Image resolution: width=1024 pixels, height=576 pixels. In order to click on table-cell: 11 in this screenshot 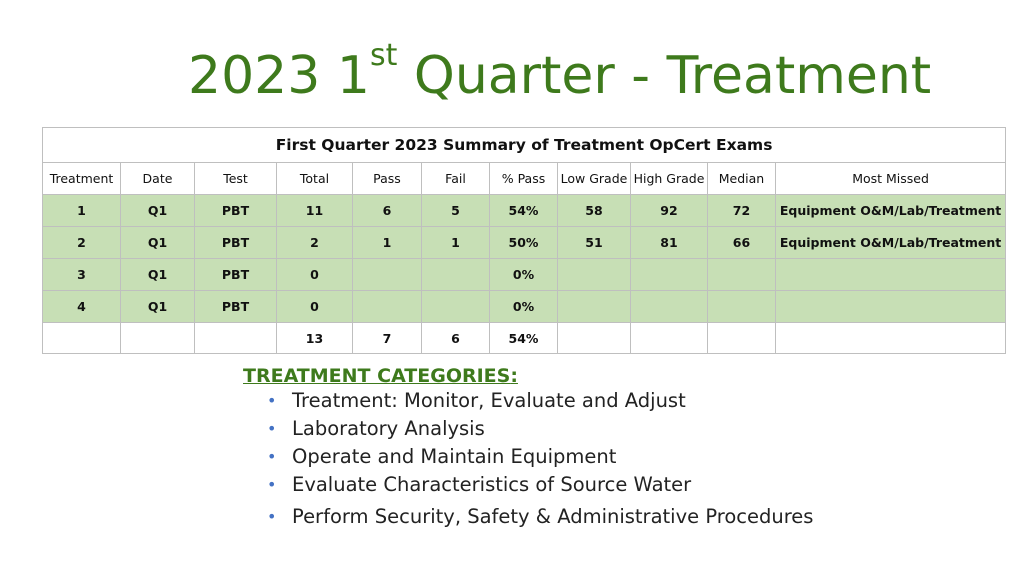, I will do `click(314, 210)`.